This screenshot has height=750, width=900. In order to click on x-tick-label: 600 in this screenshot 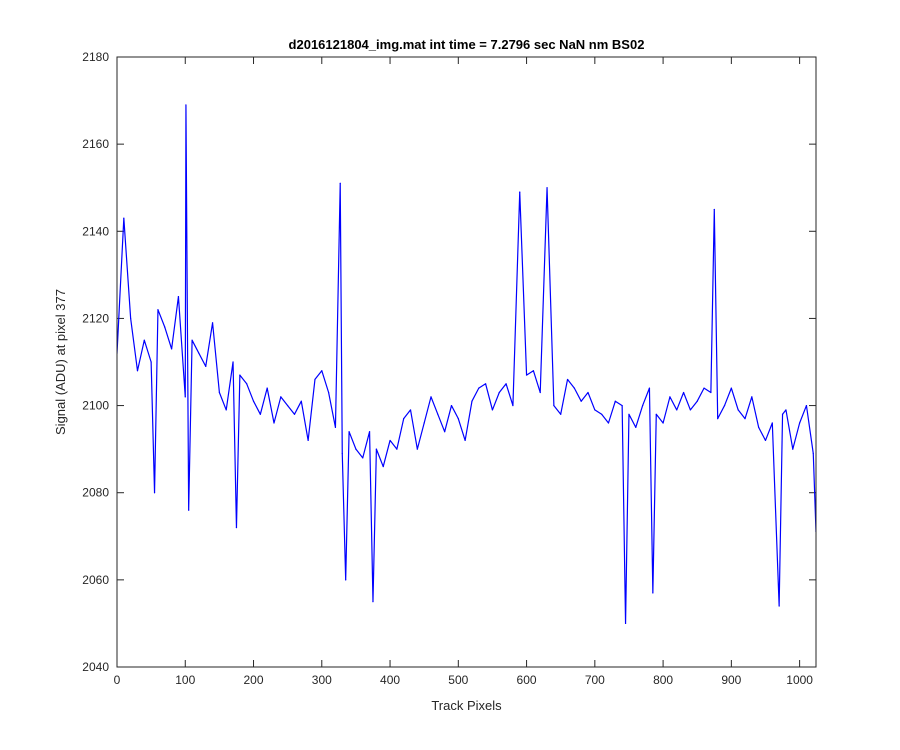, I will do `click(527, 680)`.